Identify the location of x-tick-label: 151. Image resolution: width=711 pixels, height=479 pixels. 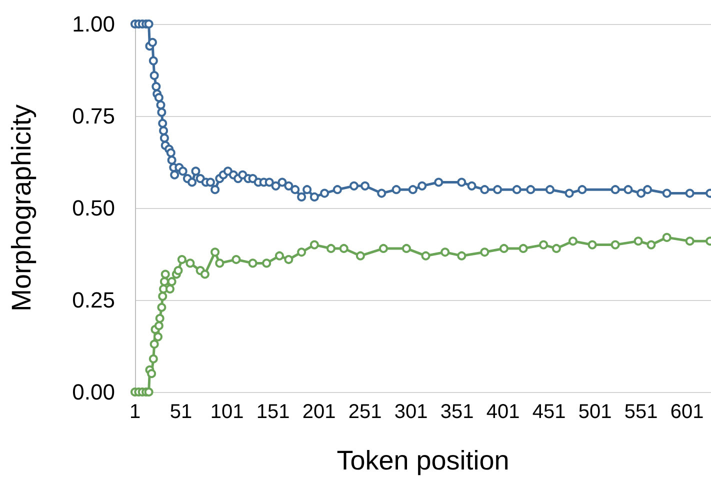
(273, 412).